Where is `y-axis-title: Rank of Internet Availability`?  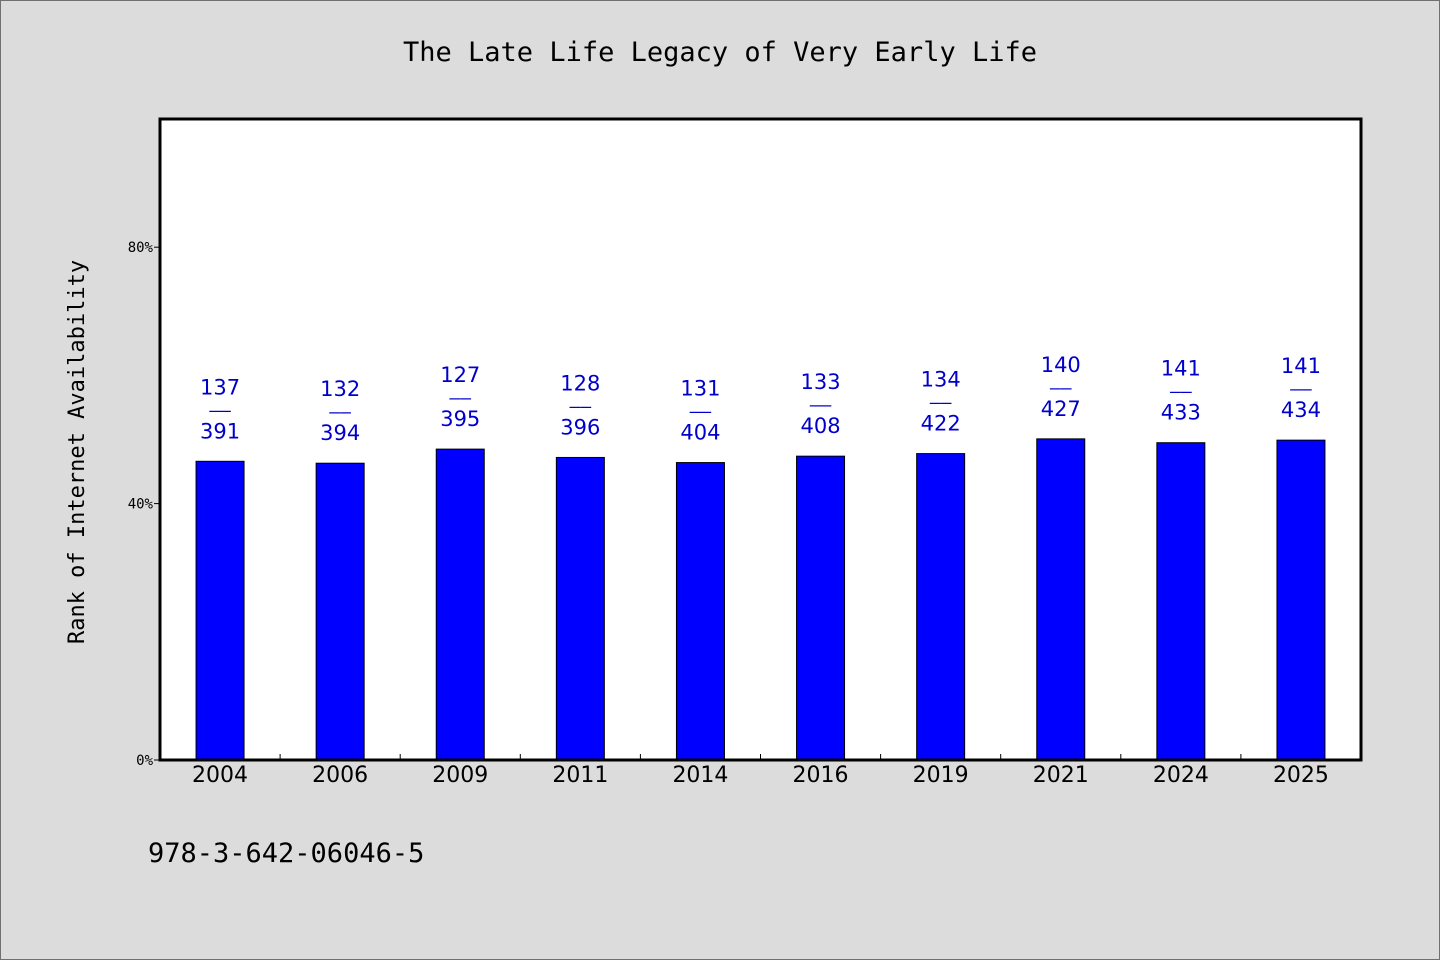
y-axis-title: Rank of Internet Availability is located at coordinates (77, 452).